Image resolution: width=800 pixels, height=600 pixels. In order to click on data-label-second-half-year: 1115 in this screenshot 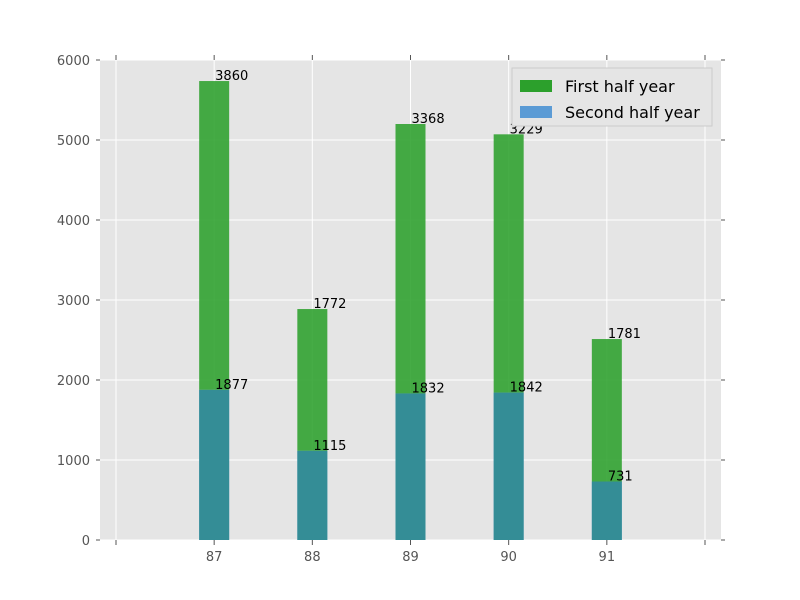, I will do `click(329, 446)`.